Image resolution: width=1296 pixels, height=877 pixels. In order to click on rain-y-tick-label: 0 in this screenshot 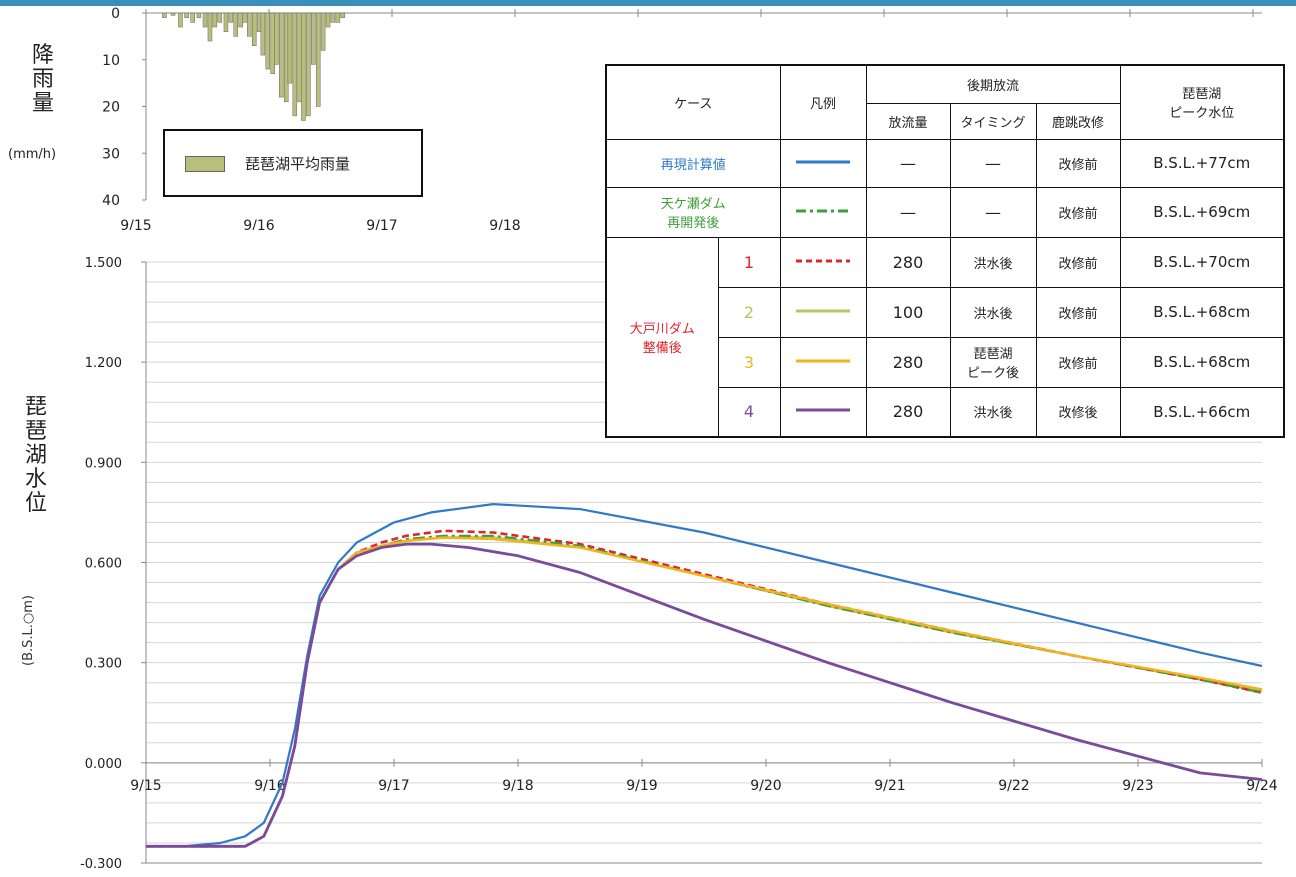, I will do `click(115, 14)`.